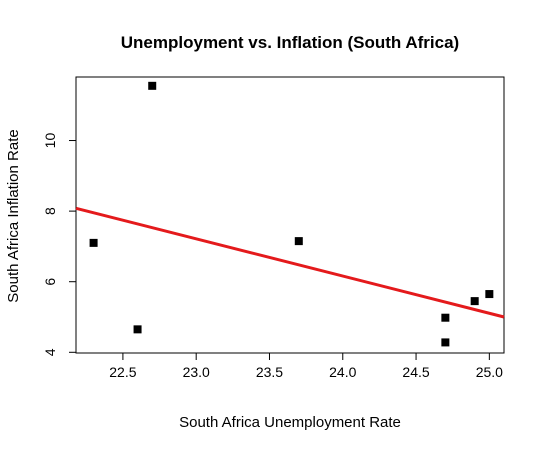 Image resolution: width=544 pixels, height=456 pixels. What do you see at coordinates (59, 244) in the screenshot?
I see `y-axis: 4 6 8 10` at bounding box center [59, 244].